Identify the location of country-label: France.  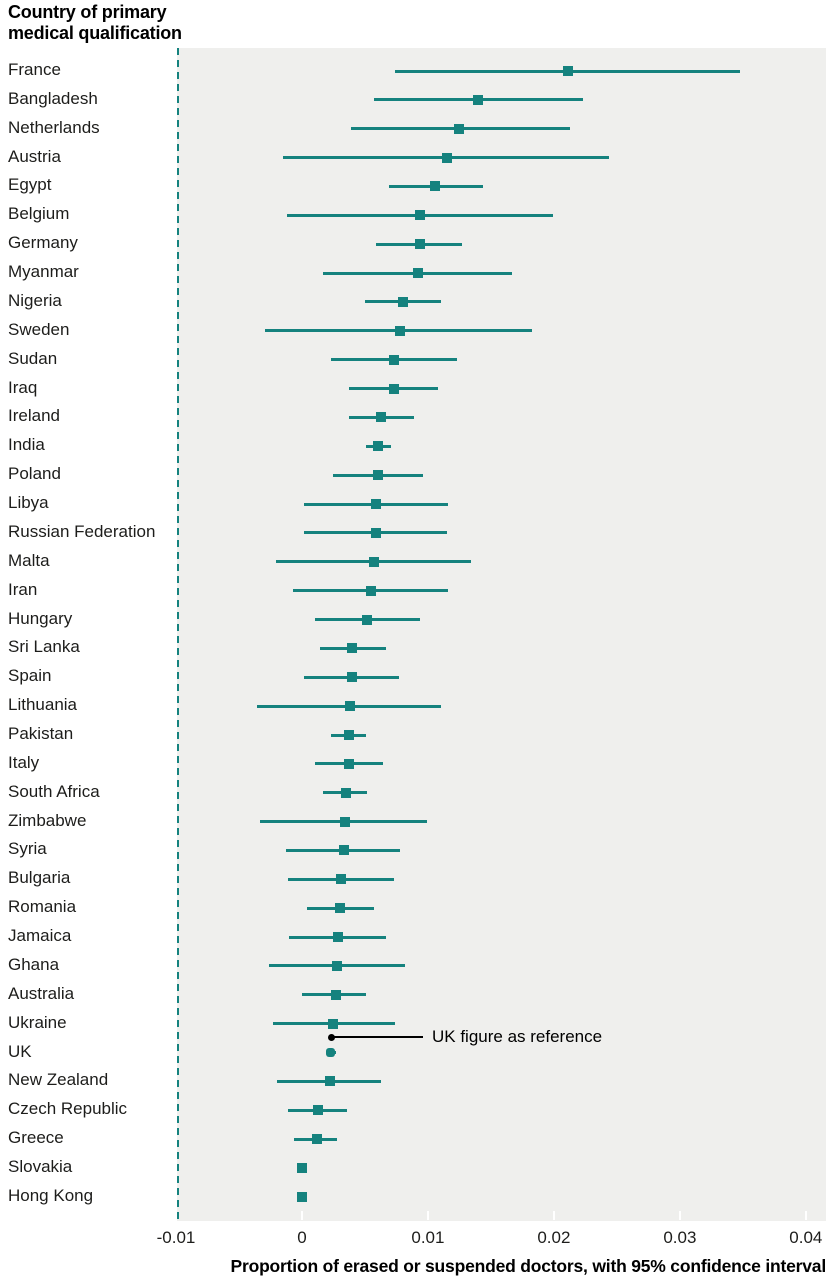
(34, 69).